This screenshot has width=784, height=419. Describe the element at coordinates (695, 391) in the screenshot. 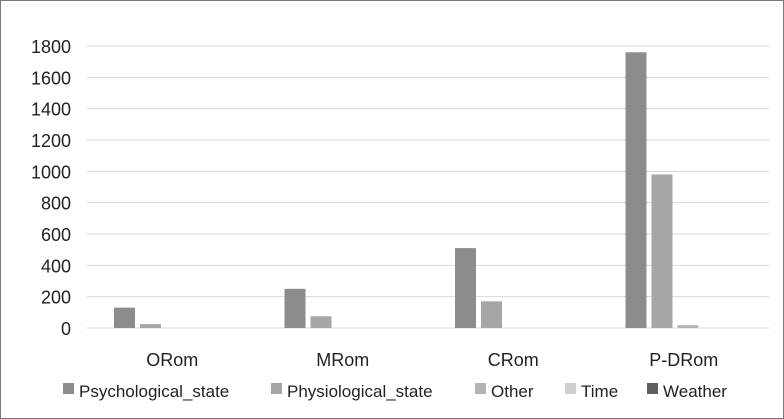

I see `legend-label: Weather` at that location.